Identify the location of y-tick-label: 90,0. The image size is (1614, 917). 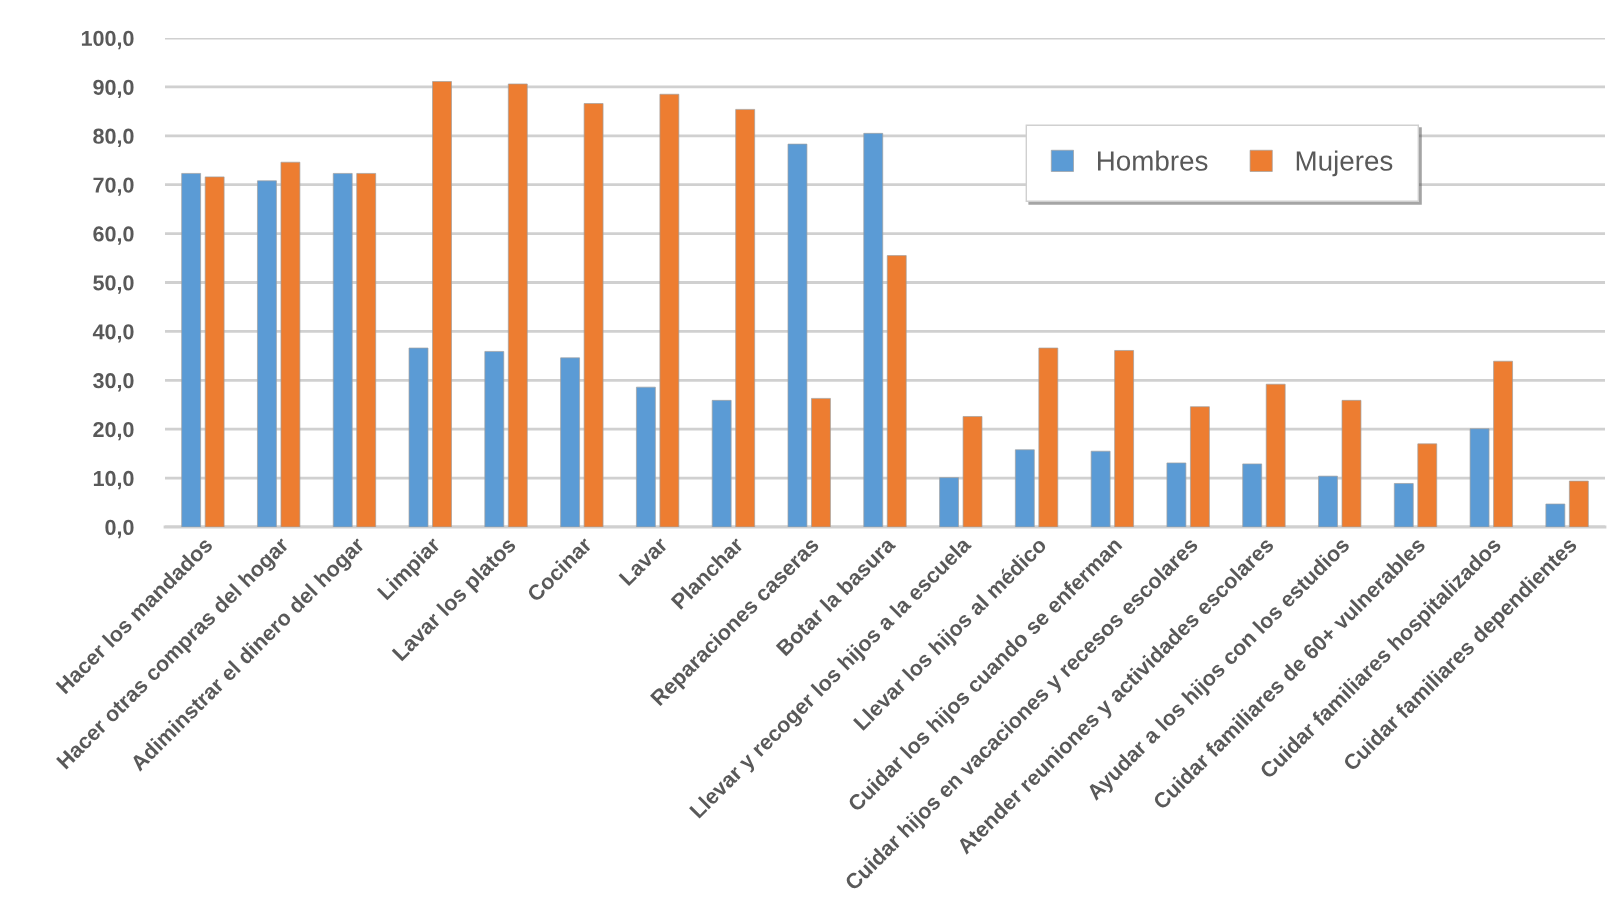
(113, 89).